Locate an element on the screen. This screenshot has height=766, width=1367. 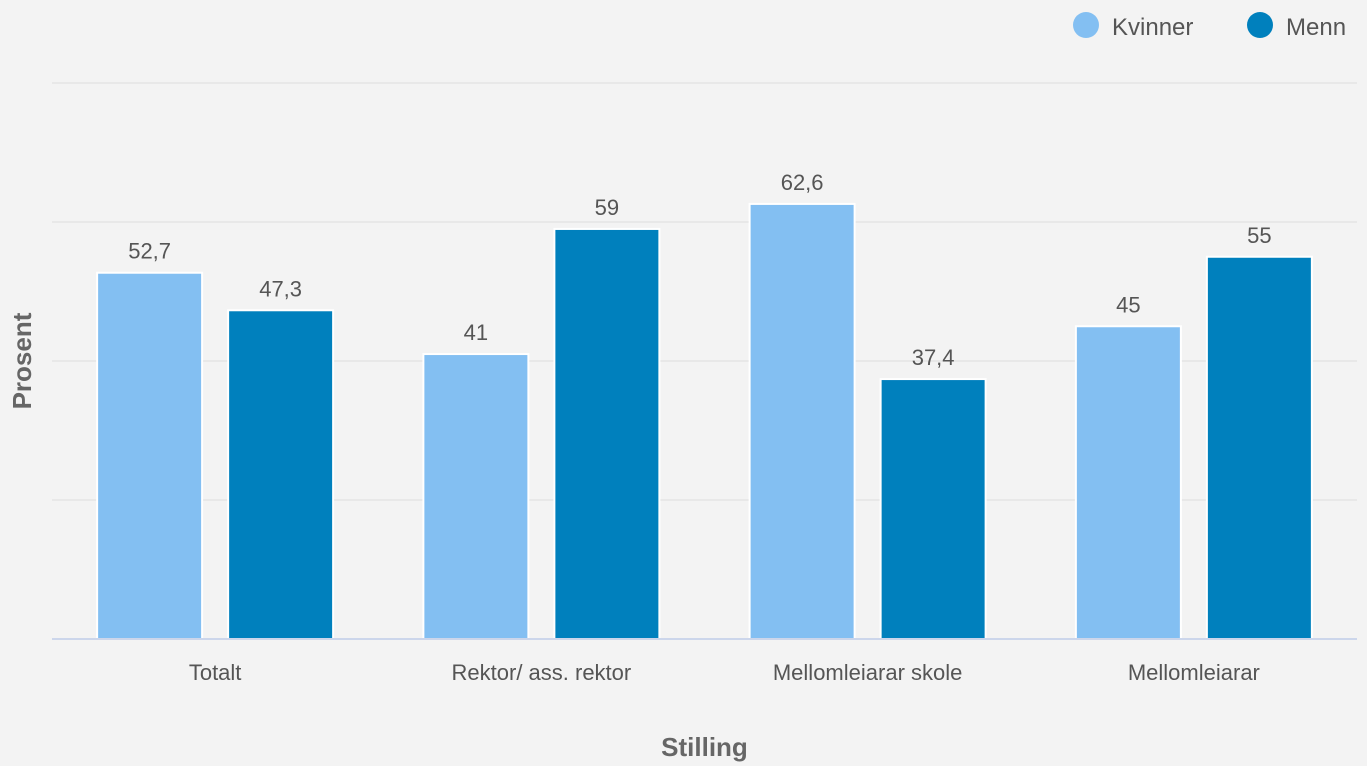
legend-marker-kvinner is located at coordinates (1086, 25).